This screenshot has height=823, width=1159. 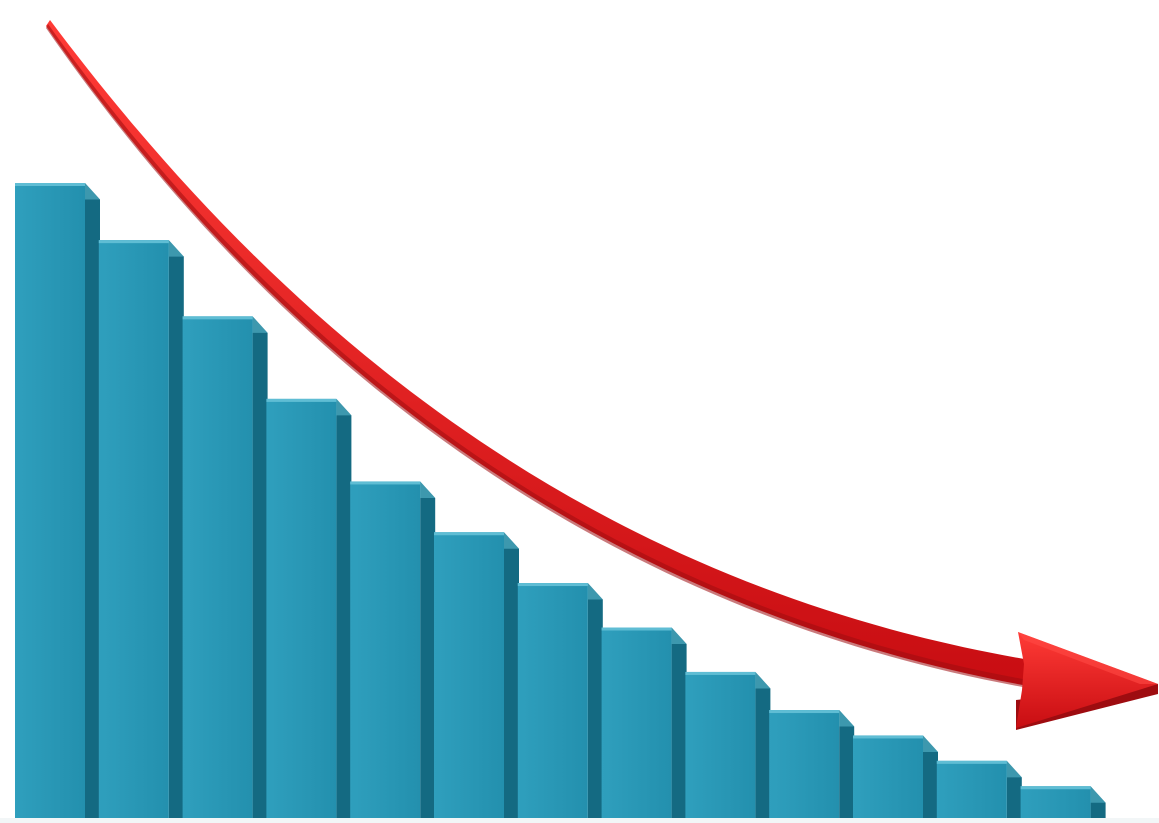 I want to click on trend-arrow-head, so click(x=1087, y=680).